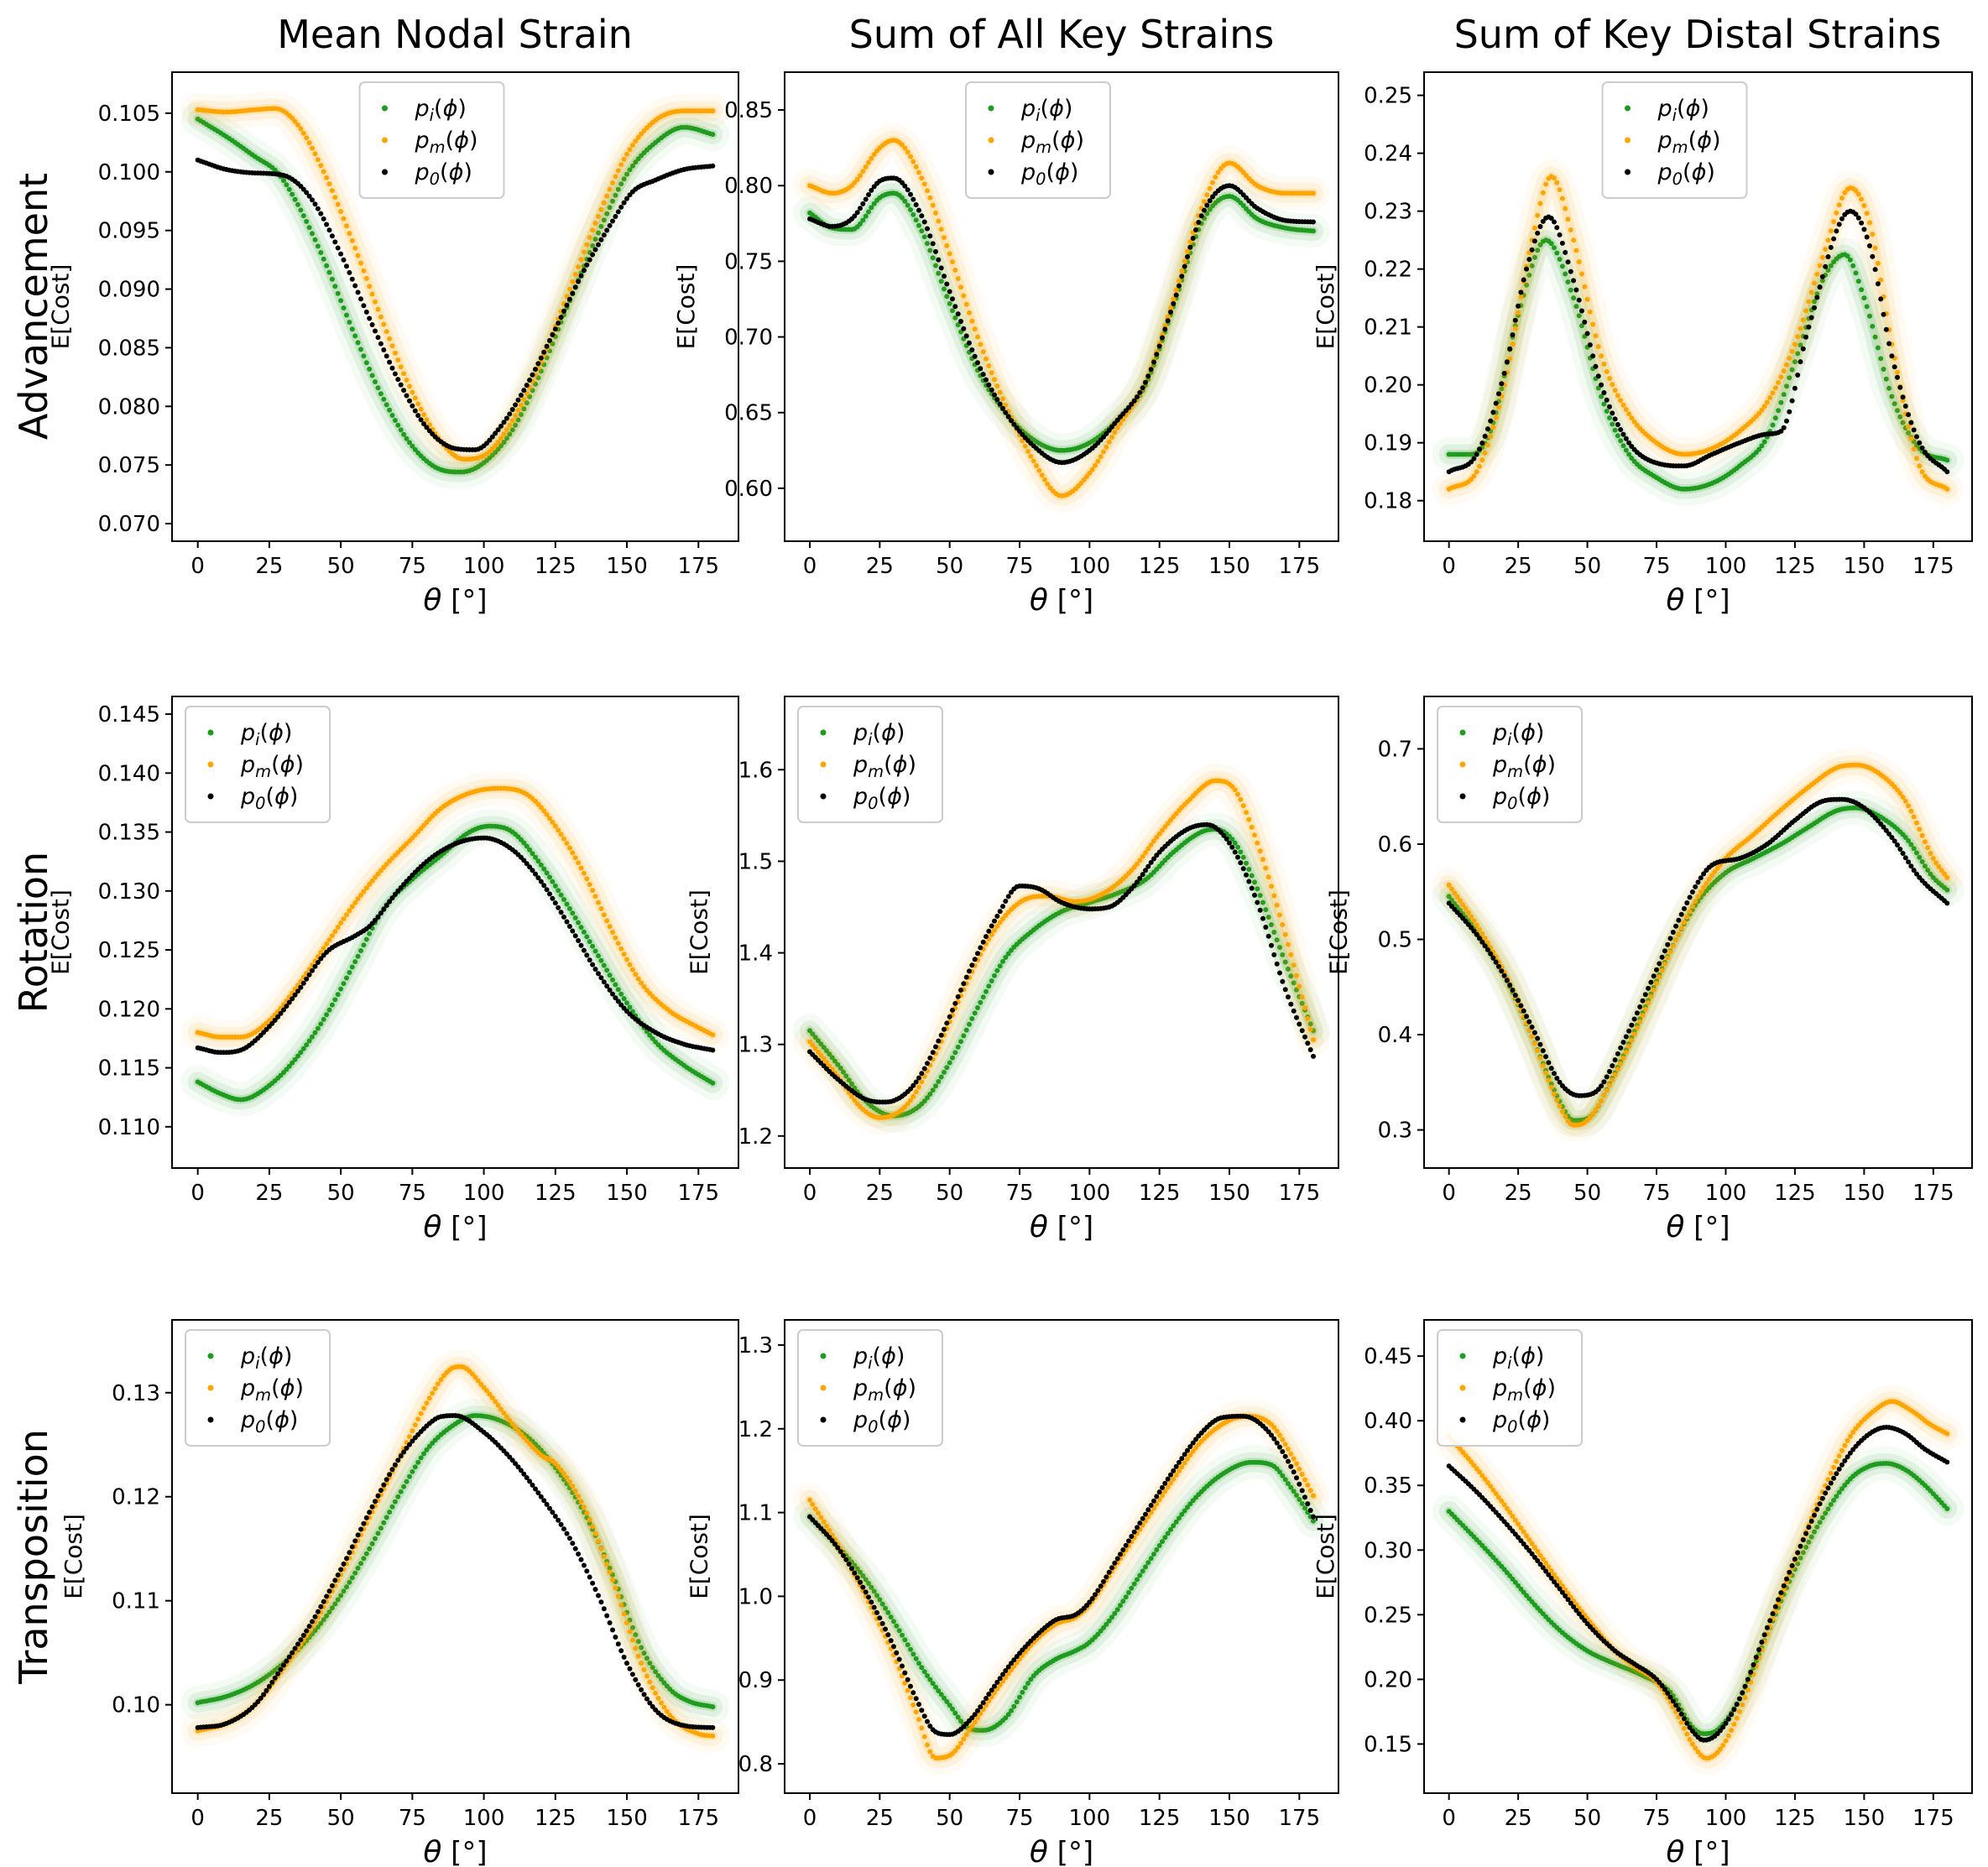 The image size is (1988, 1867). Describe the element at coordinates (129, 715) in the screenshot. I see `y-tick-label: 0.145` at that location.